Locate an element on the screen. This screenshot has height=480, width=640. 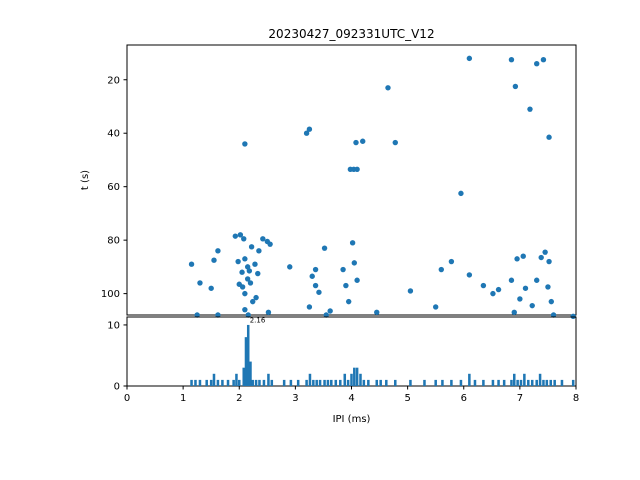
x-tick-label: 5 is located at coordinates (407, 398).